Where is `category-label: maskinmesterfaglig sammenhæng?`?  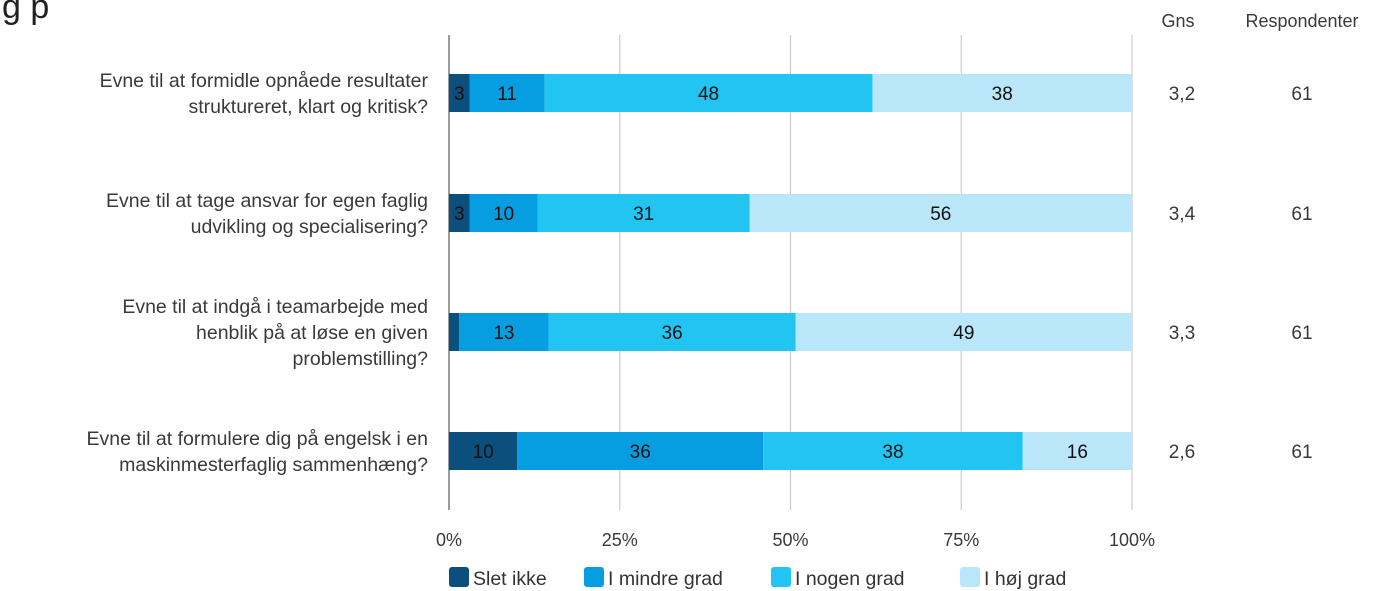
category-label: maskinmesterfaglig sammenhæng? is located at coordinates (273, 465).